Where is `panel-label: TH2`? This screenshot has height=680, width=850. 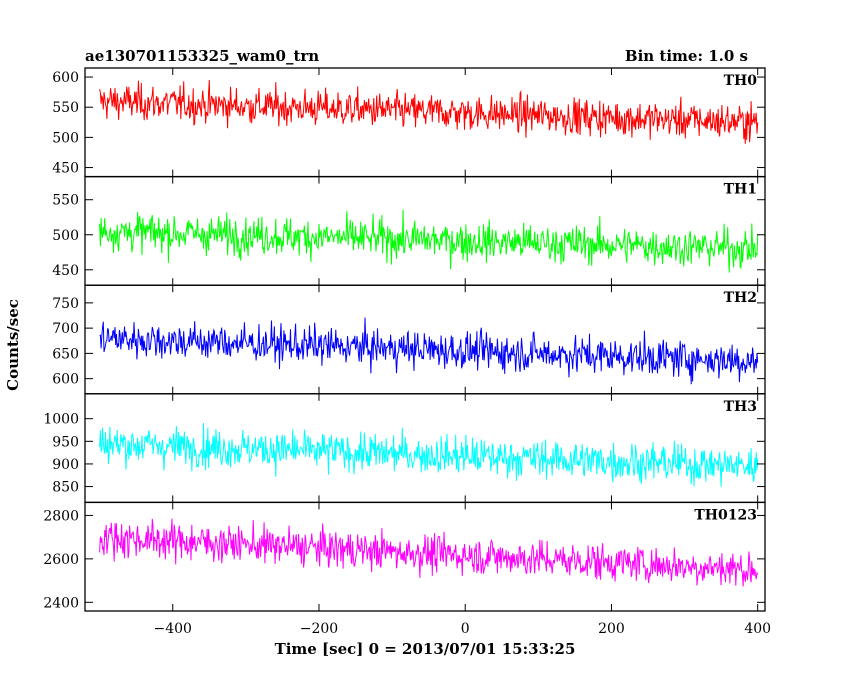
panel-label: TH2 is located at coordinates (740, 298).